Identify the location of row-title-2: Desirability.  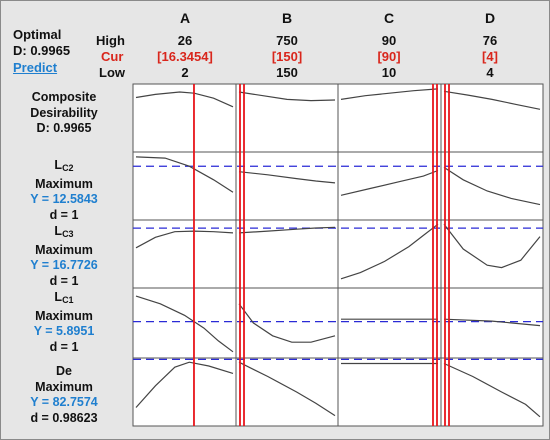
(64, 112).